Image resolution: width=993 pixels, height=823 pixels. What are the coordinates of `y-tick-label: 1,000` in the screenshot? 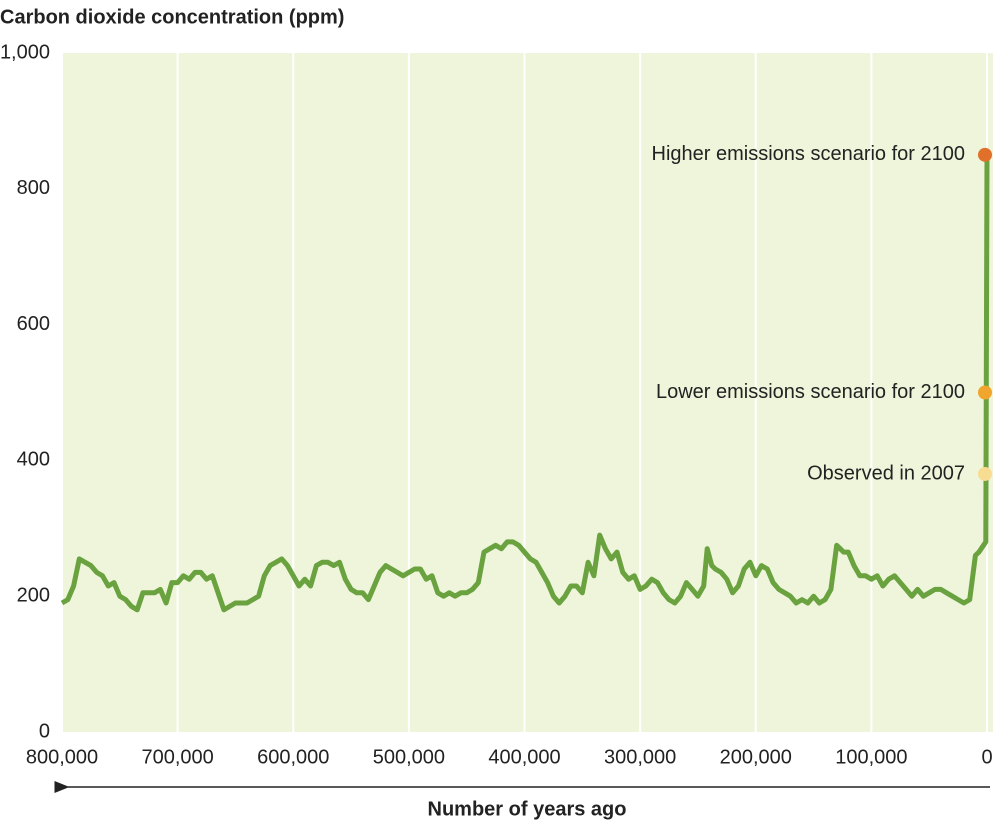 It's located at (25, 52).